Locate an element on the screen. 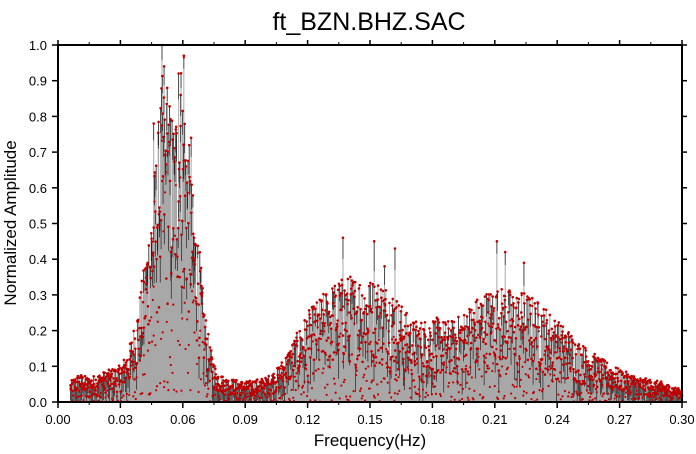  y-tick-label: 0.1 is located at coordinates (38, 366).